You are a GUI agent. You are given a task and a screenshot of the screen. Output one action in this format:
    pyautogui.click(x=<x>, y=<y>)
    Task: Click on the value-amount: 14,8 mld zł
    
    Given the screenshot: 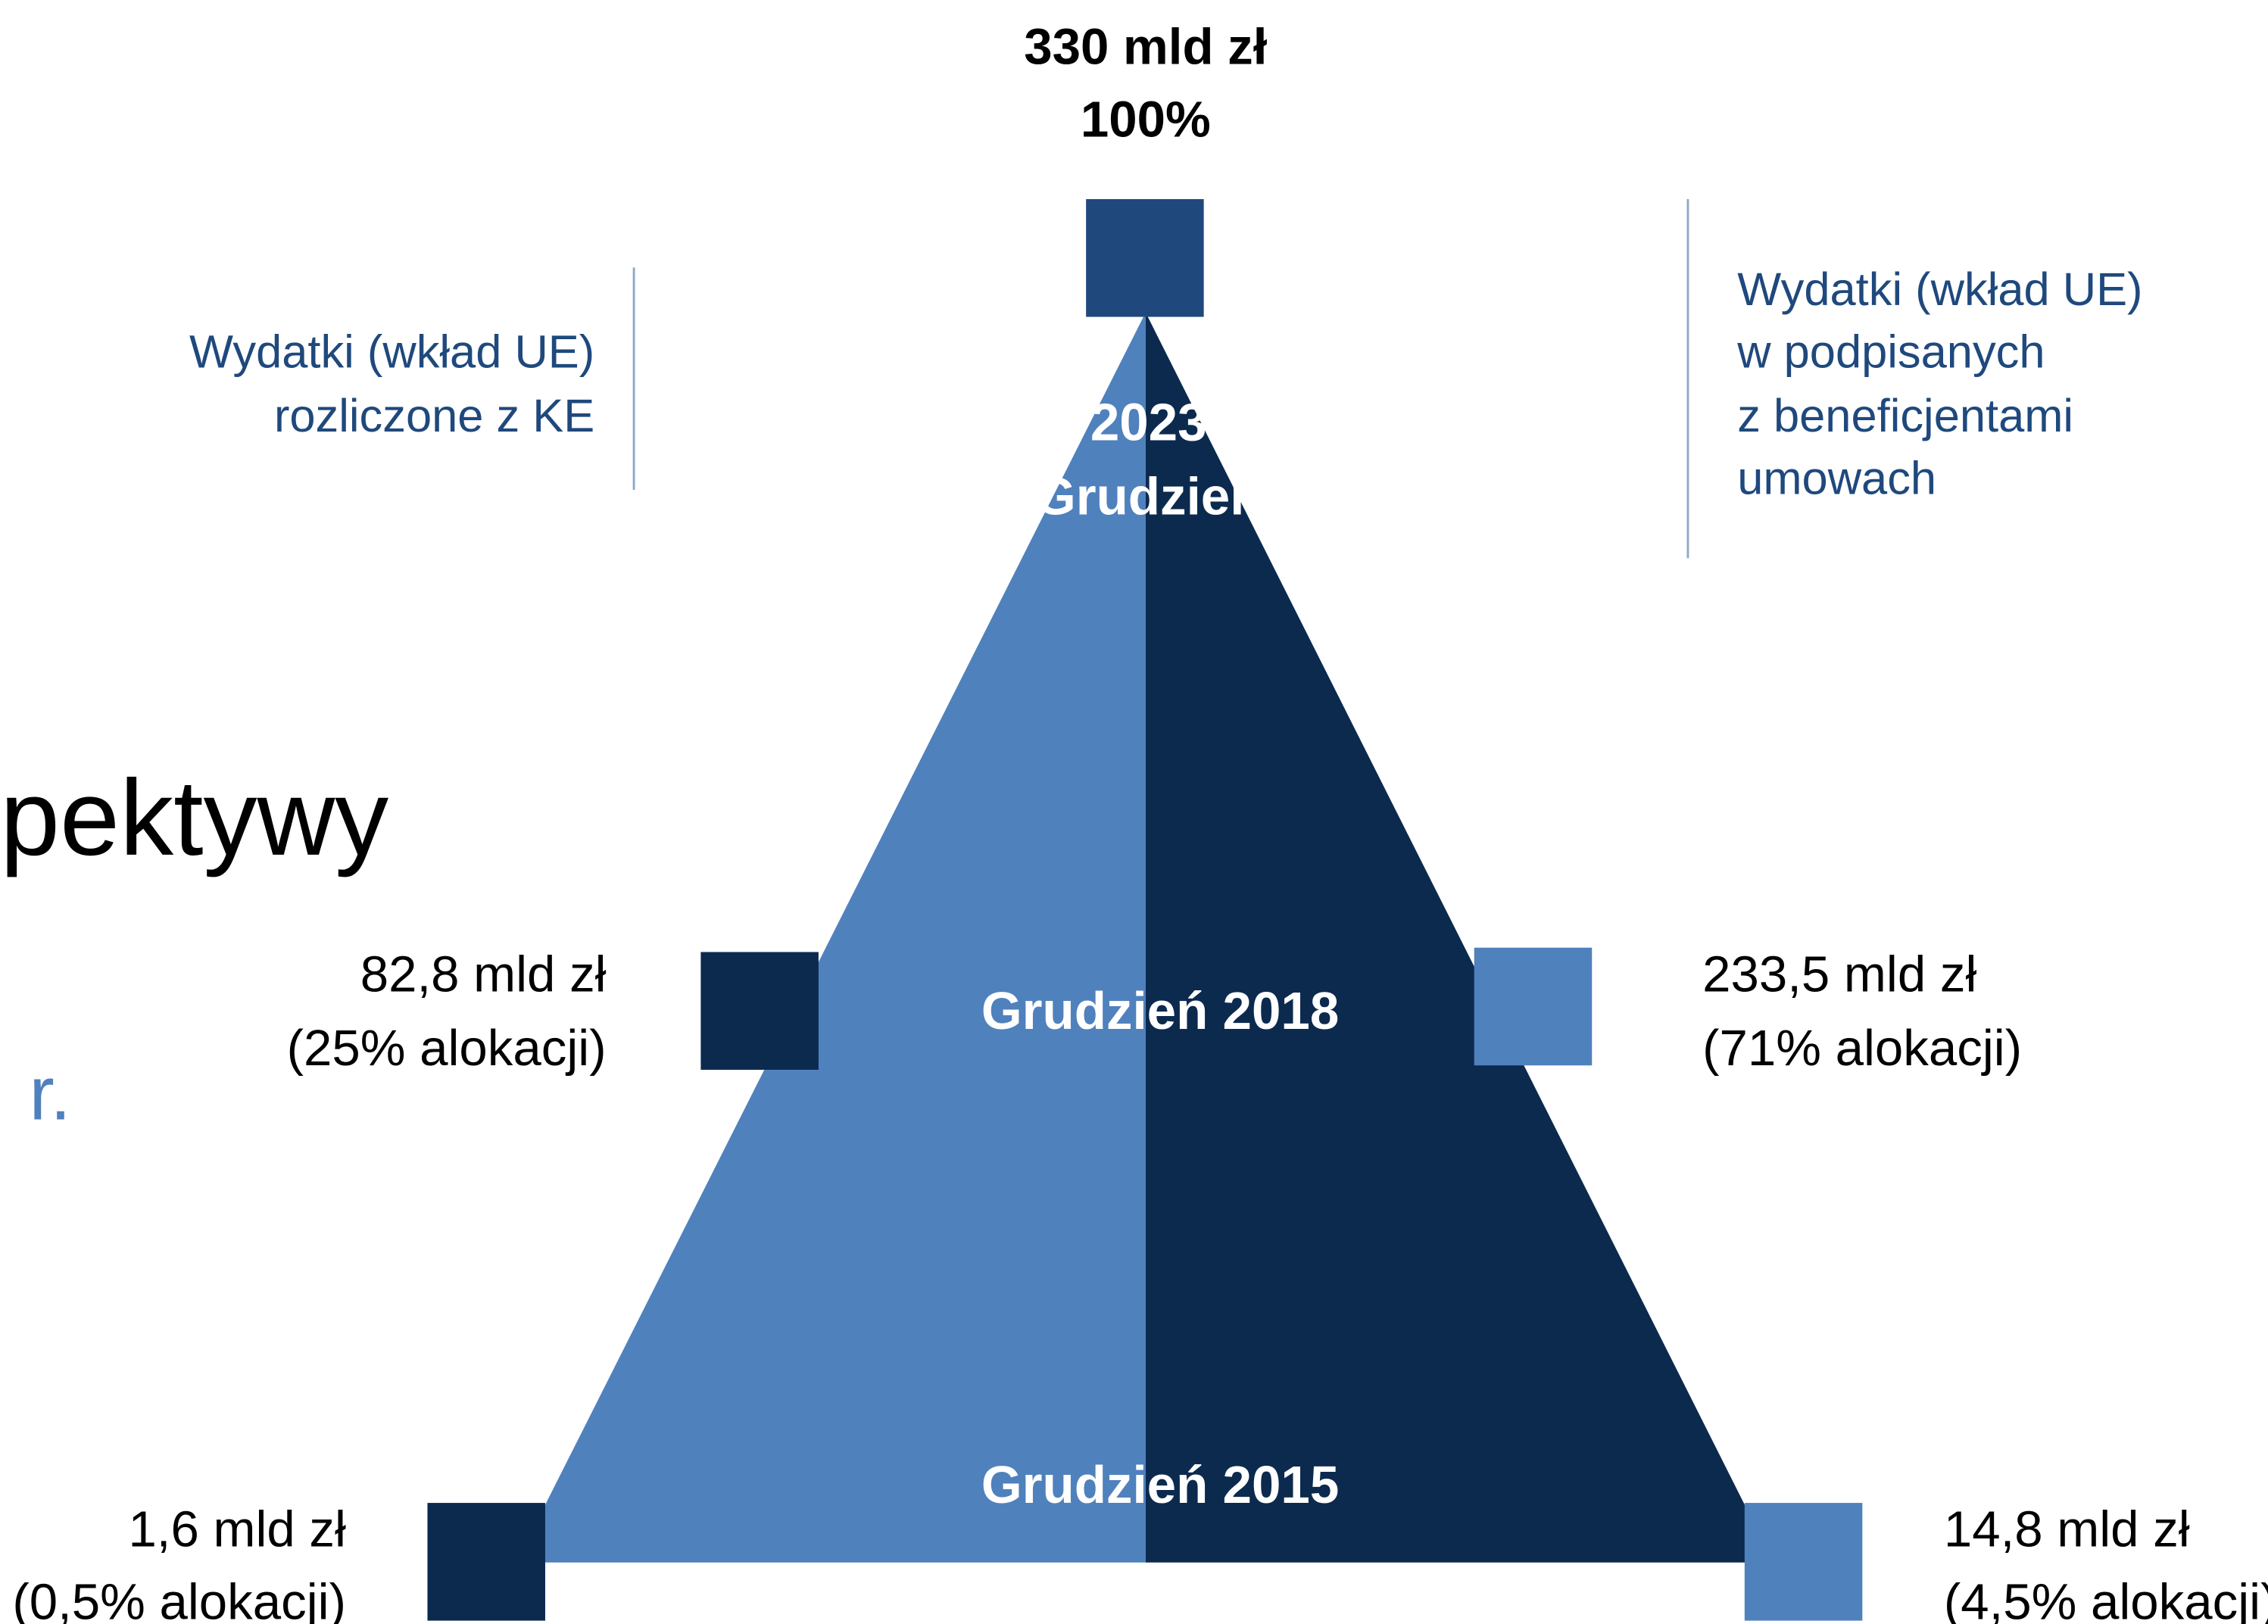 What is the action you would take?
    pyautogui.click(x=2067, y=1529)
    